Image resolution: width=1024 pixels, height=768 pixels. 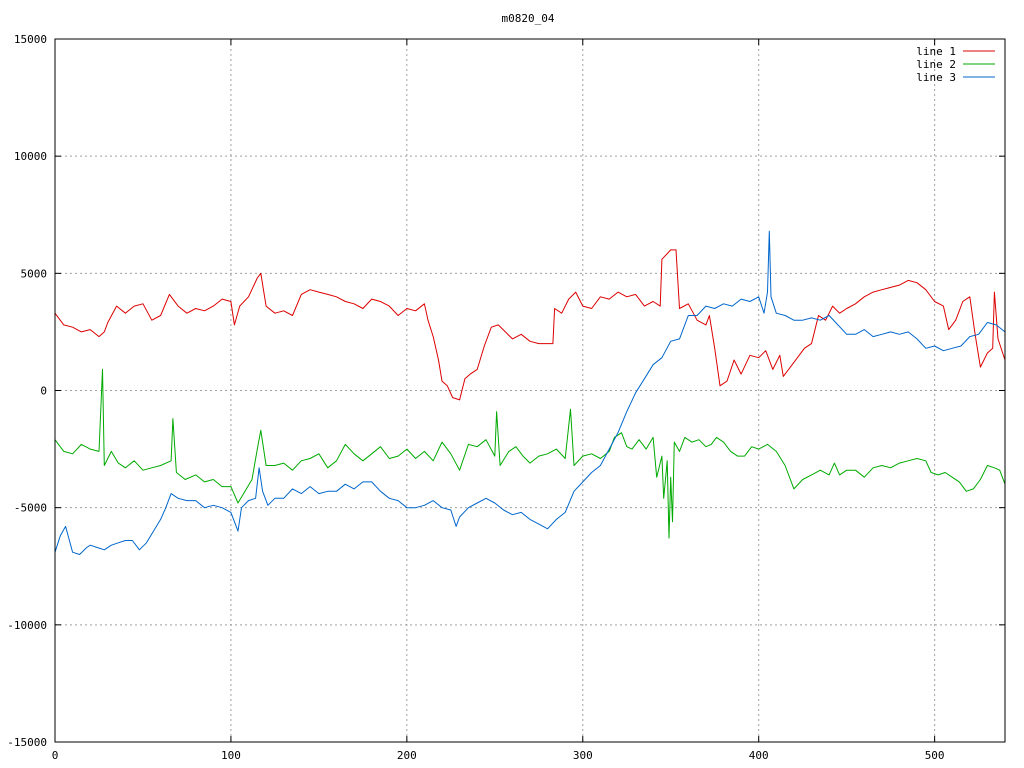 I want to click on x-axis-tick-labels: 0 100 200 300 400 500, so click(x=498, y=755).